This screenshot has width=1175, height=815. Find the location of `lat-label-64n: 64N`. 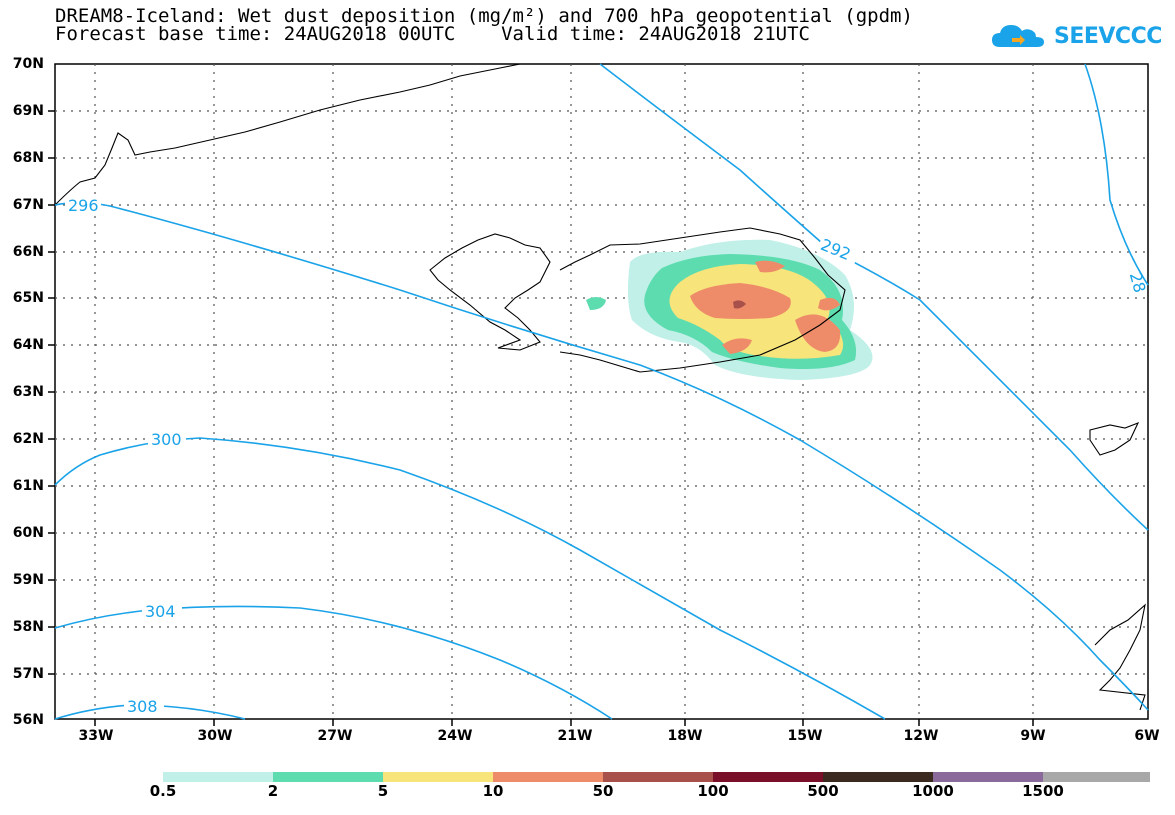

lat-label-64n: 64N is located at coordinates (28, 345).